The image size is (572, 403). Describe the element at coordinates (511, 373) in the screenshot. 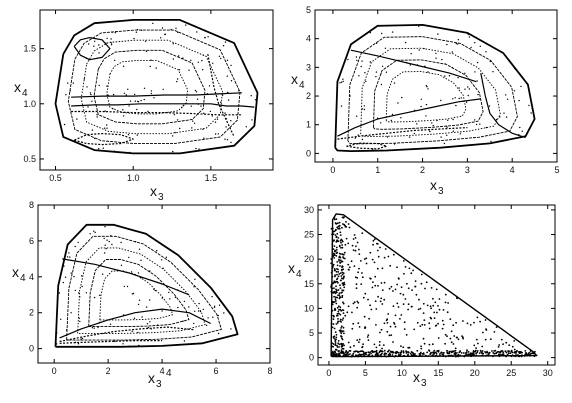

I see `panel-4-xtick-label: 25` at that location.